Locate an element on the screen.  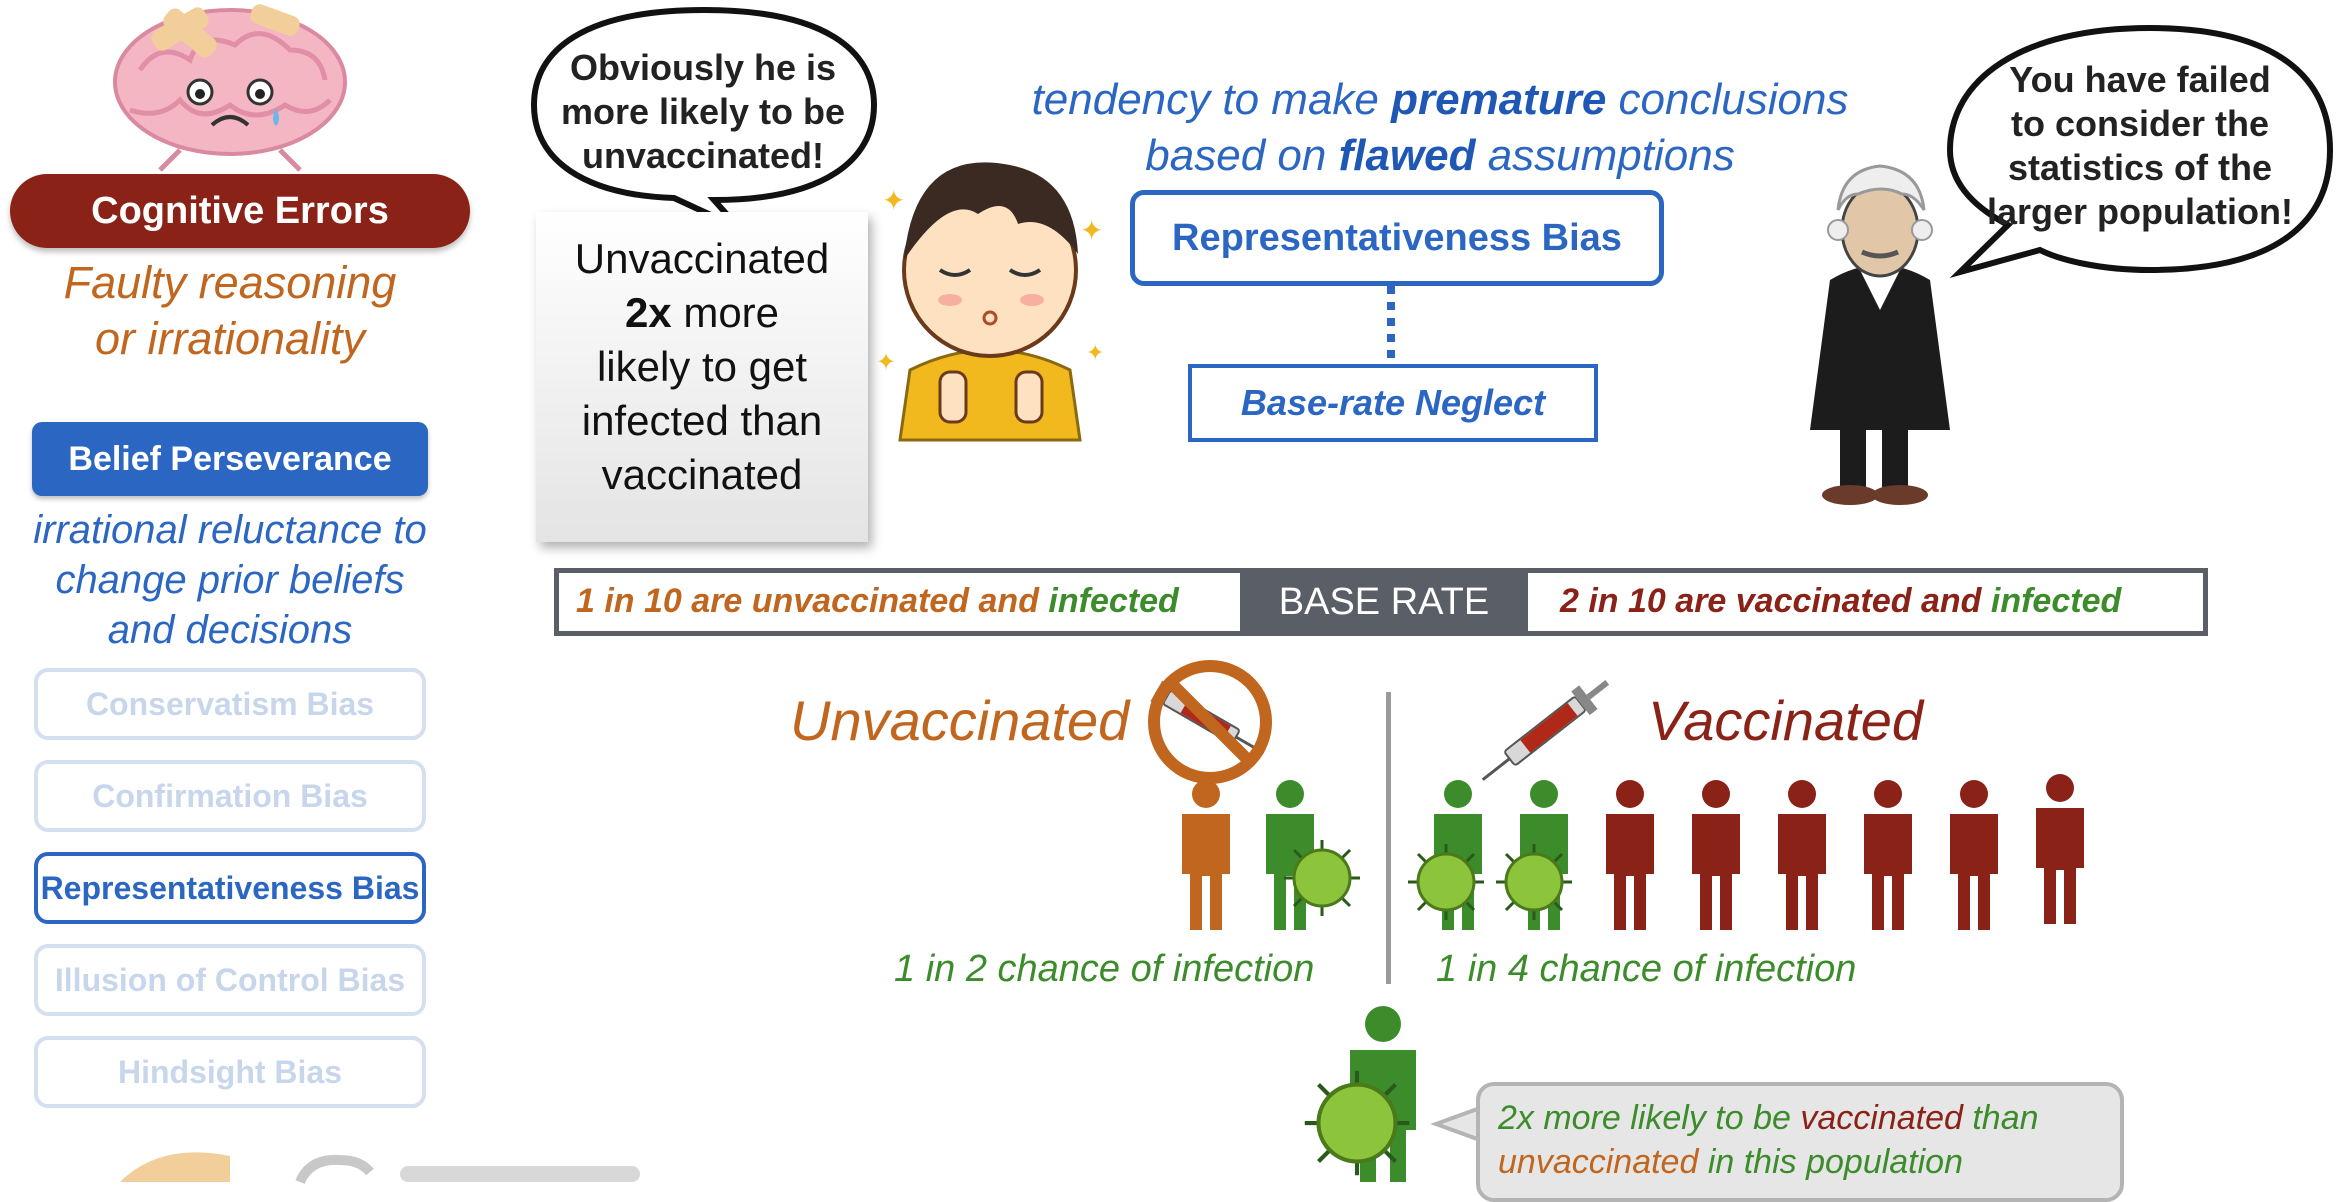
base-rate-unvaccinated: 1 in 10 are unvaccinated and infected is located at coordinates (877, 601).